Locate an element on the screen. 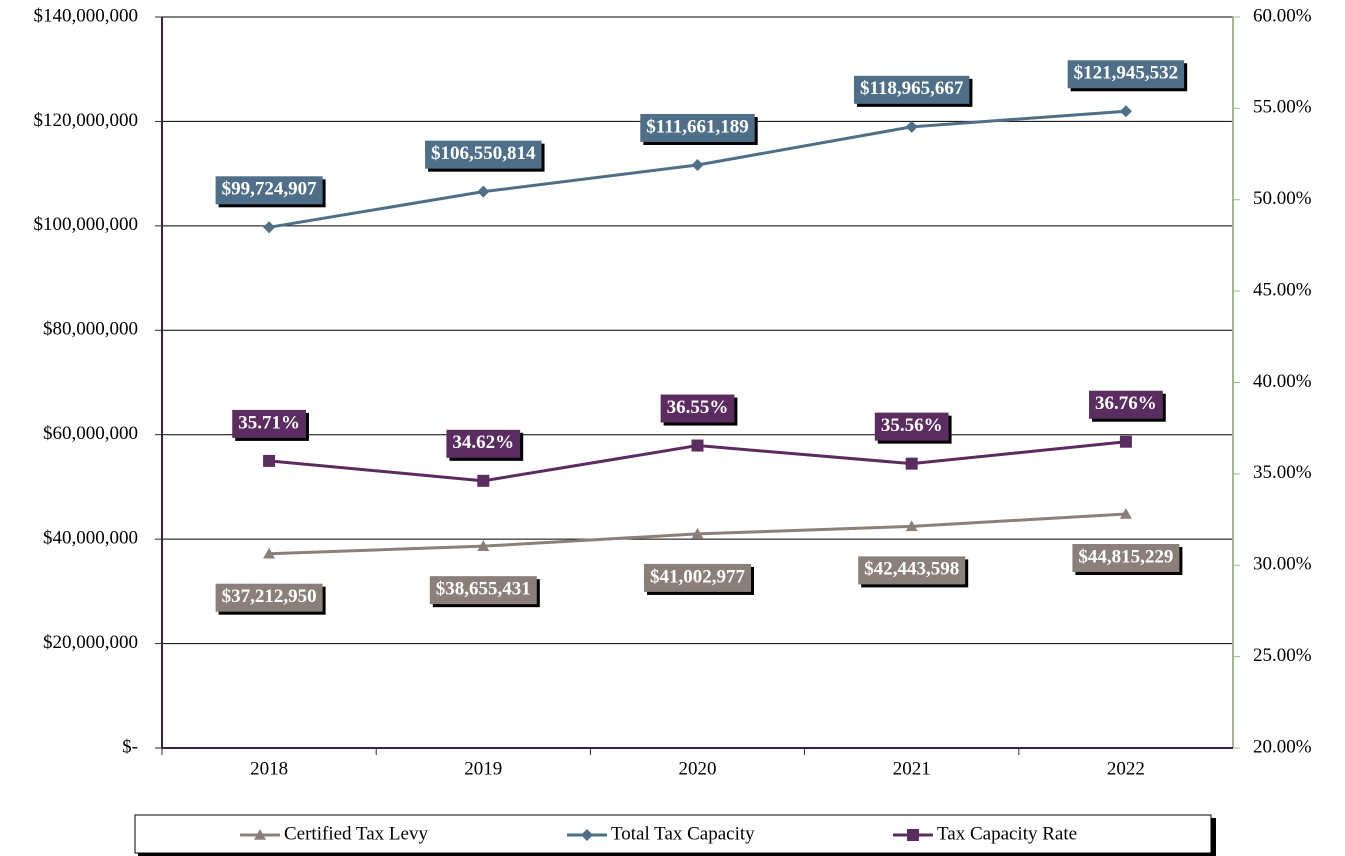  y-tick-label: $- is located at coordinates (130, 746).